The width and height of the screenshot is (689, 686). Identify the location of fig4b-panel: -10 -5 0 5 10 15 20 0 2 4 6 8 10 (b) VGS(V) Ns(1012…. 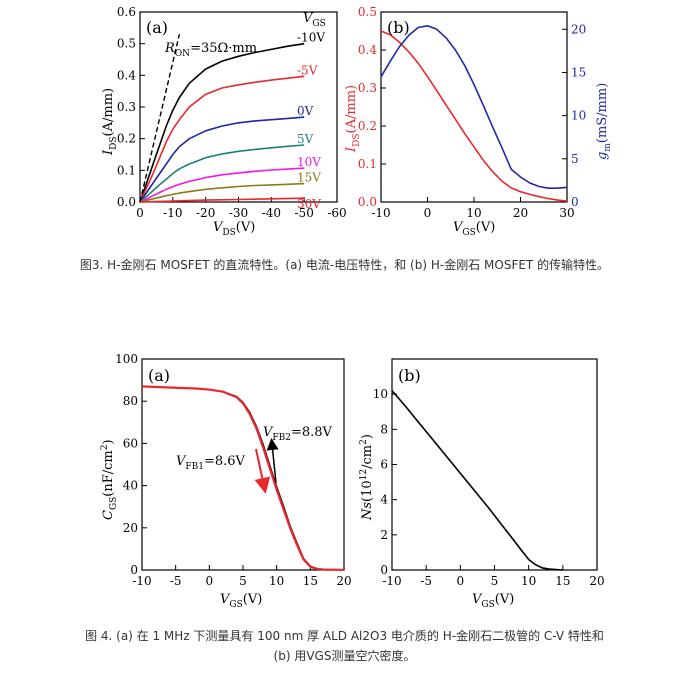
(482, 484).